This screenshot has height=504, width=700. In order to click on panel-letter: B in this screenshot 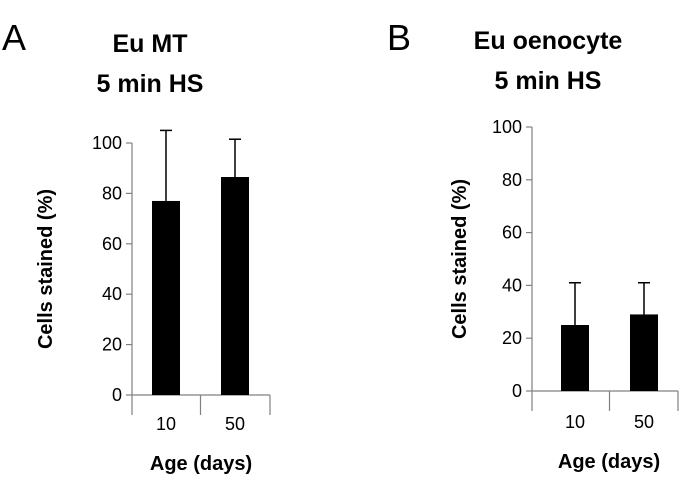, I will do `click(399, 37)`.